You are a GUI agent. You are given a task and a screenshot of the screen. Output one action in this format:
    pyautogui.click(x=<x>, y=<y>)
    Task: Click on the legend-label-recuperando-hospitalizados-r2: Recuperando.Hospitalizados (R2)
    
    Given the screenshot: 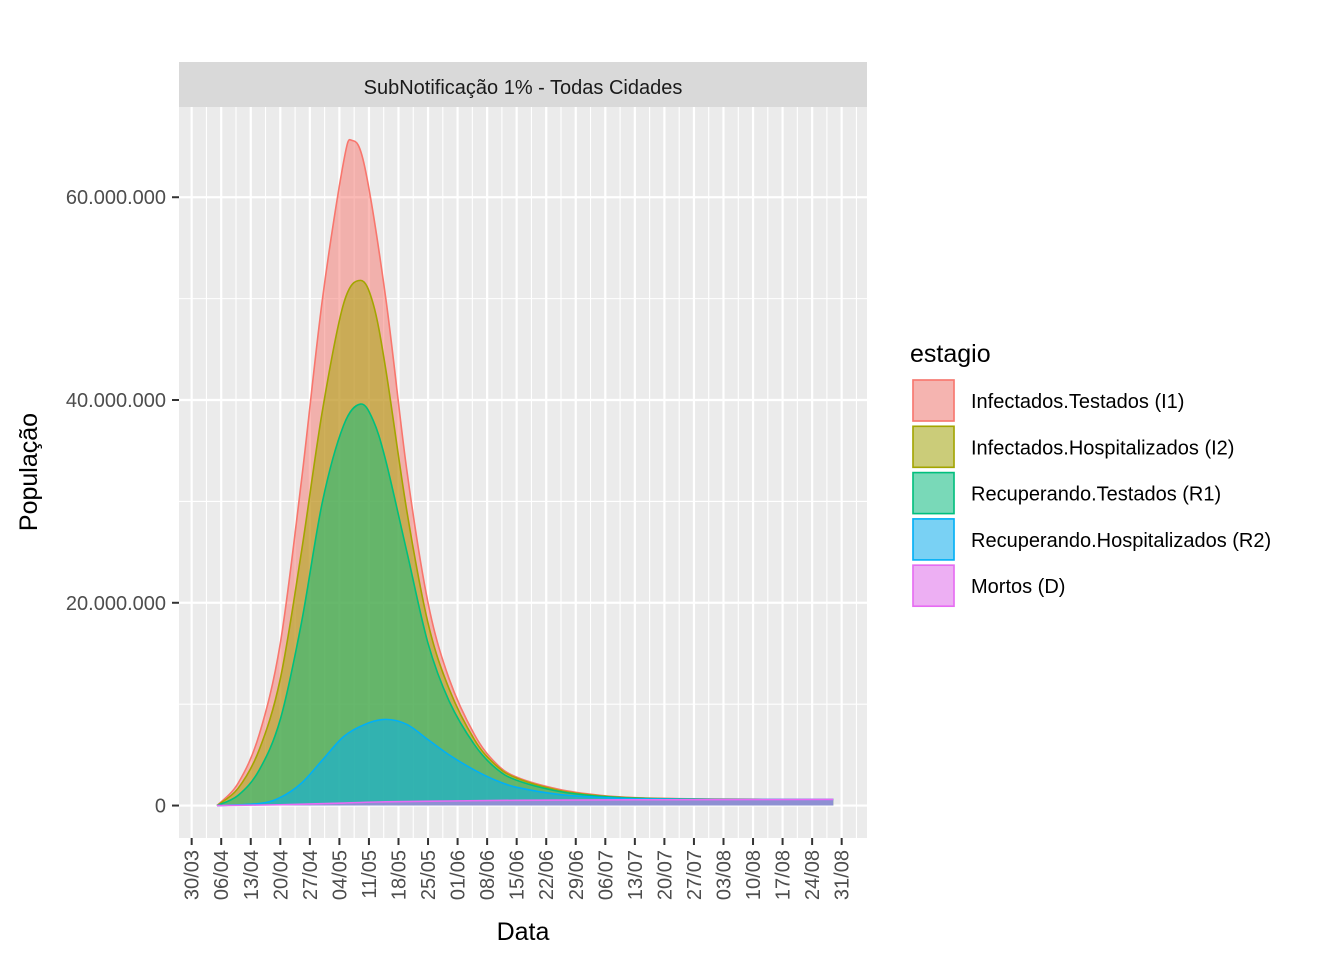 What is the action you would take?
    pyautogui.click(x=1121, y=541)
    